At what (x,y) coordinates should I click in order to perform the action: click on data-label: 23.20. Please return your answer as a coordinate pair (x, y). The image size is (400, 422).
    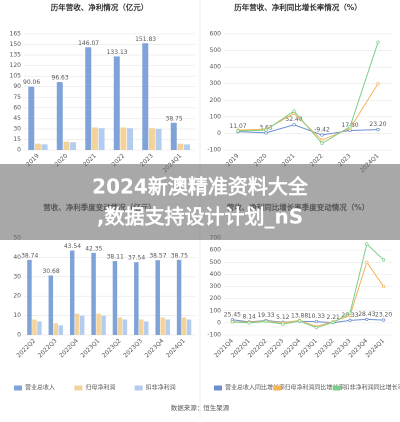
    Looking at the image, I should click on (377, 124).